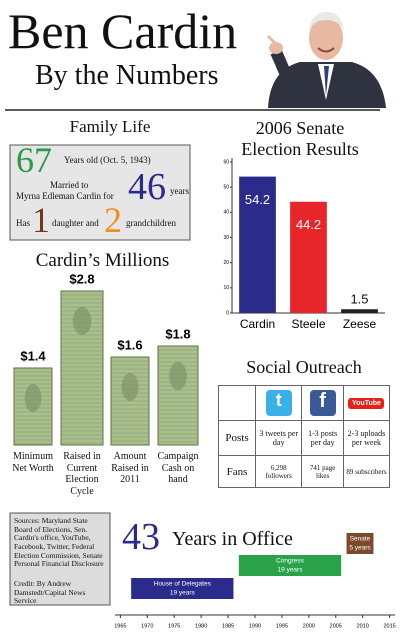  Describe the element at coordinates (113, 220) in the screenshot. I see `grandchildren: 2` at that location.